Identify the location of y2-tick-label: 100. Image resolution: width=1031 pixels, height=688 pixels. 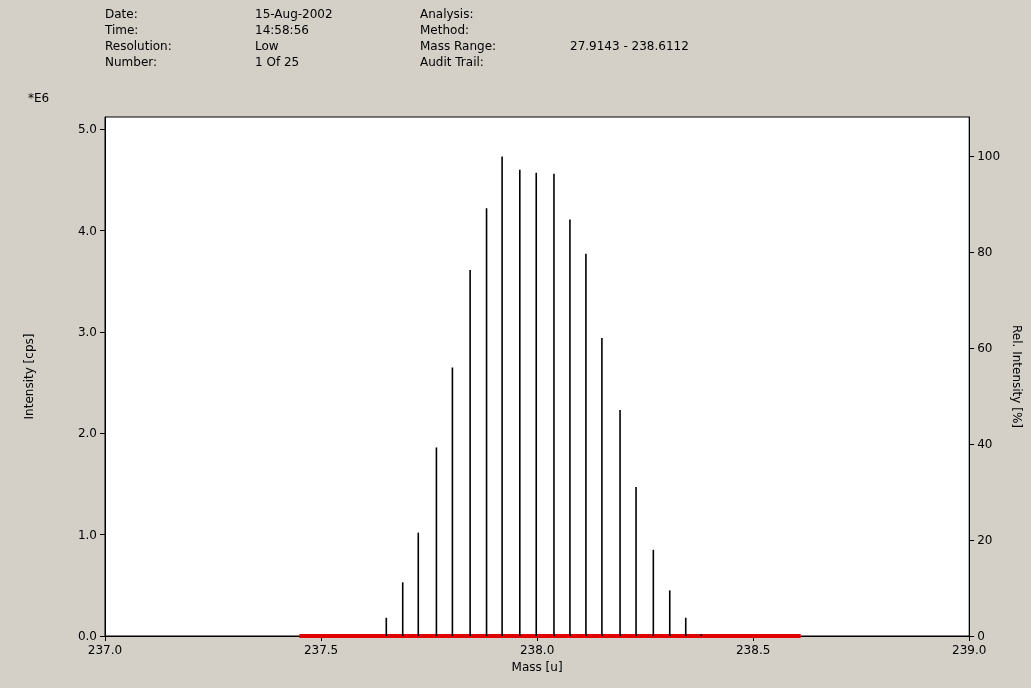
(989, 156).